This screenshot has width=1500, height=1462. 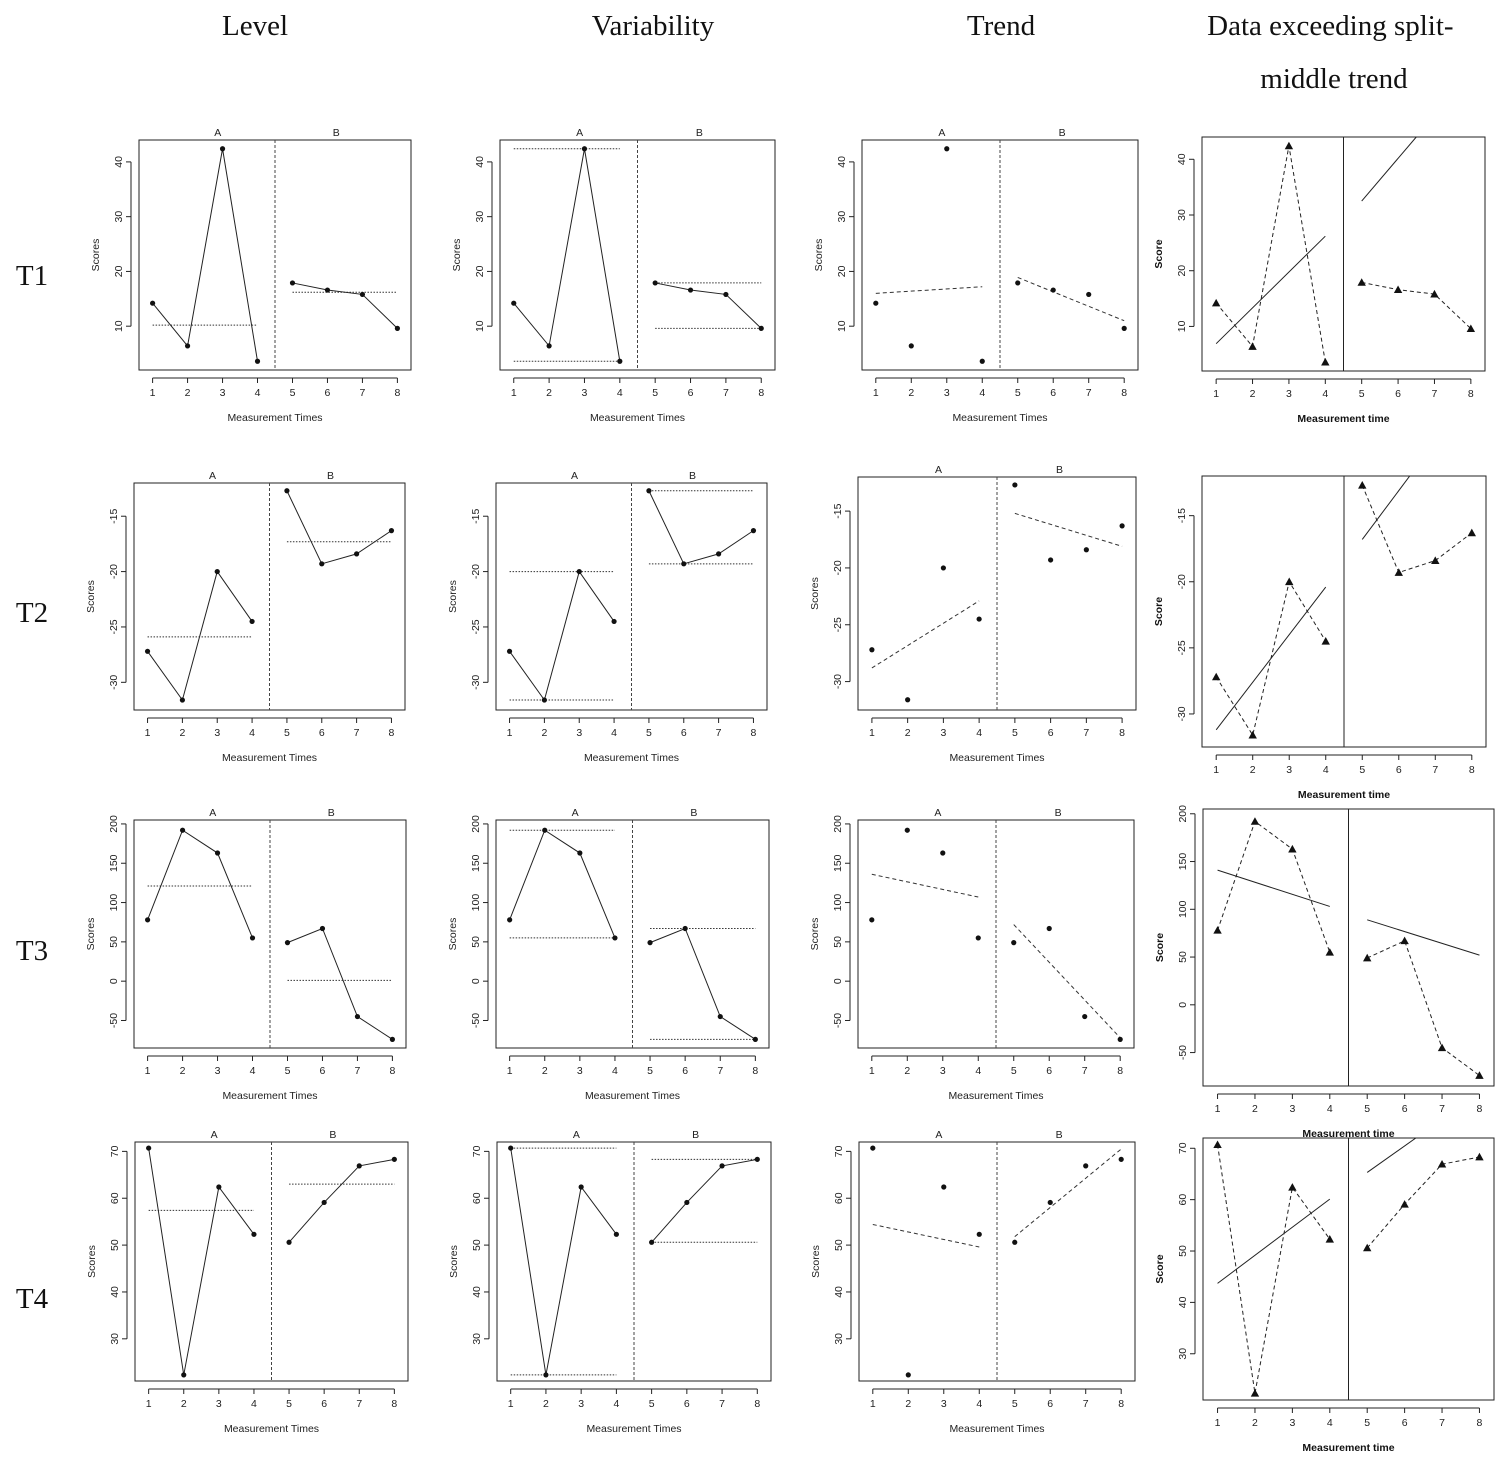 What do you see at coordinates (925, 634) in the screenshot?
I see `trend-line-a` at bounding box center [925, 634].